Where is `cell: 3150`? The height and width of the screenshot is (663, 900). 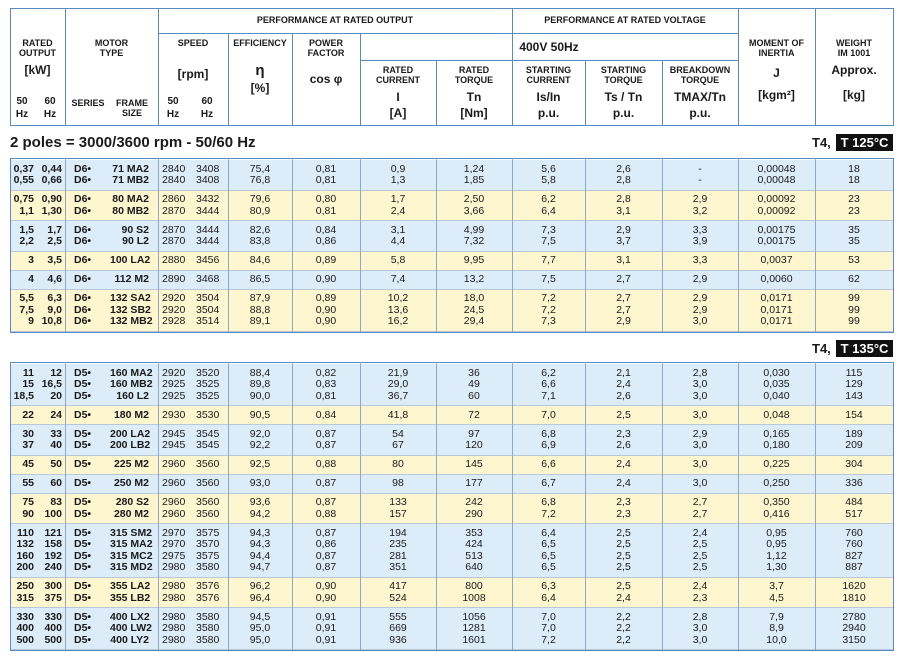
cell: 3150 is located at coordinates (854, 639).